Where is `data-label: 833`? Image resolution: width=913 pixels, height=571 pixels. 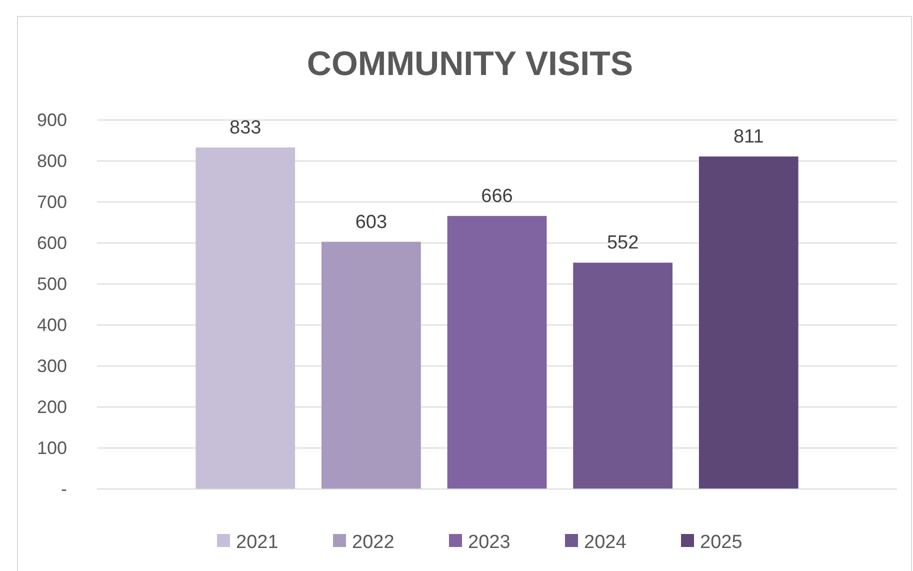 data-label: 833 is located at coordinates (246, 127).